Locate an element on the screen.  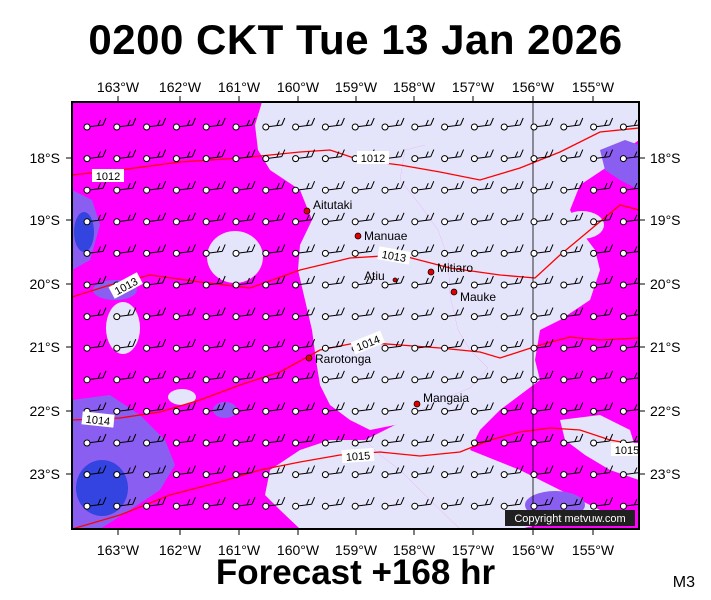
lat-label-left: 23°S is located at coordinates (44, 474).